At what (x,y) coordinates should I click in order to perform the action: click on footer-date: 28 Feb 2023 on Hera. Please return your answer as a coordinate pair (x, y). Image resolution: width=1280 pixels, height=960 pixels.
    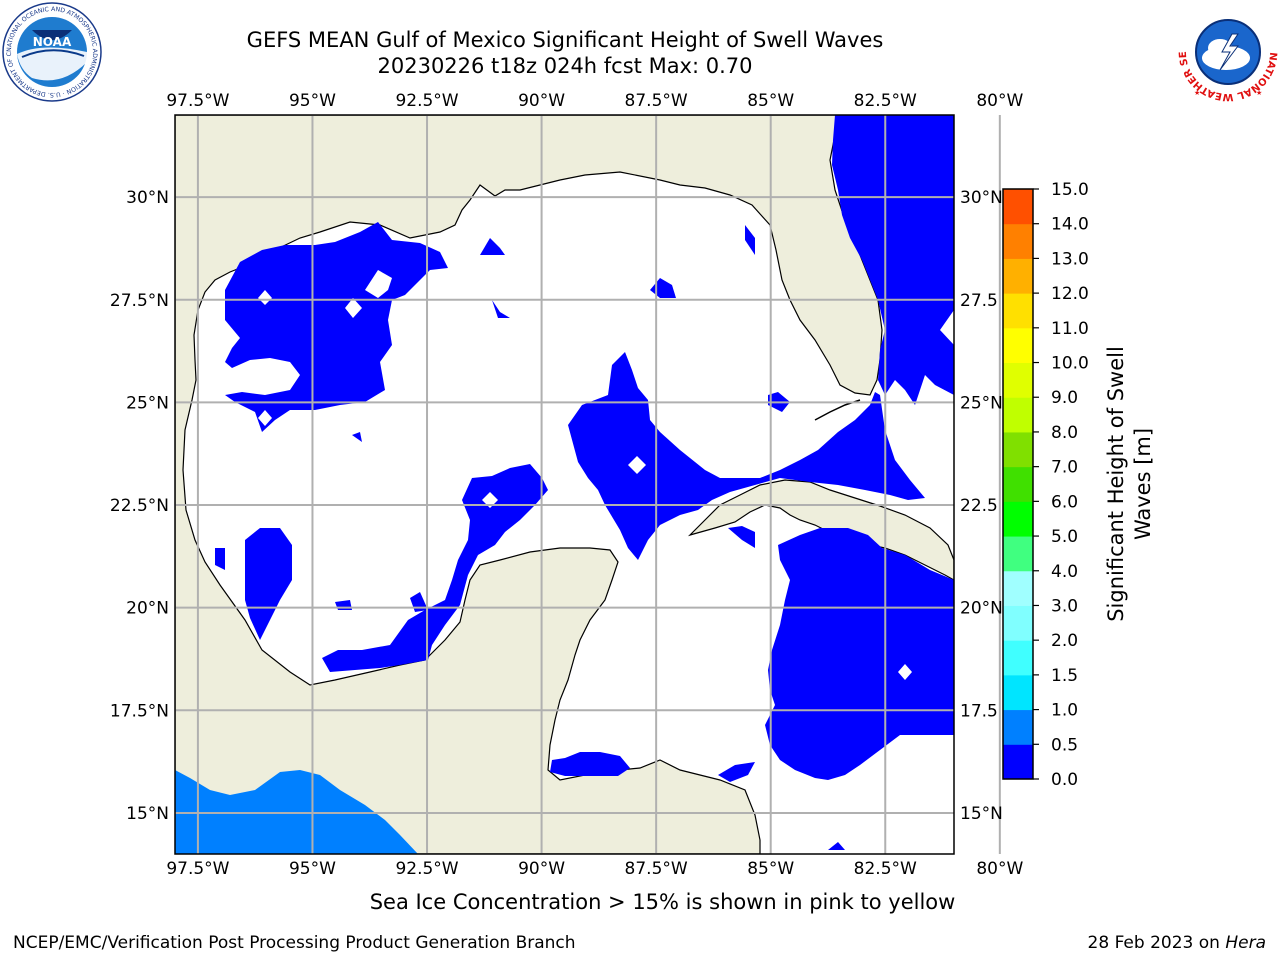
    Looking at the image, I should click on (1177, 943).